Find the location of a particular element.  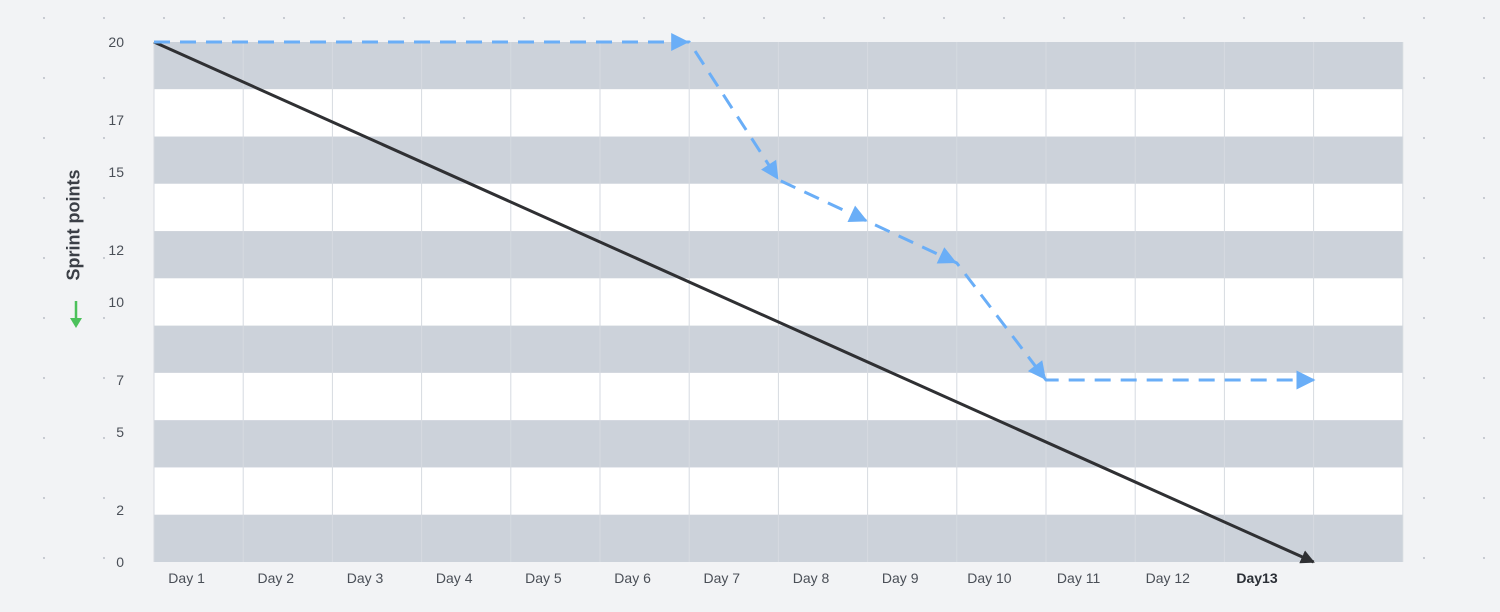

x-tick-label: Day 8 is located at coordinates (811, 578).